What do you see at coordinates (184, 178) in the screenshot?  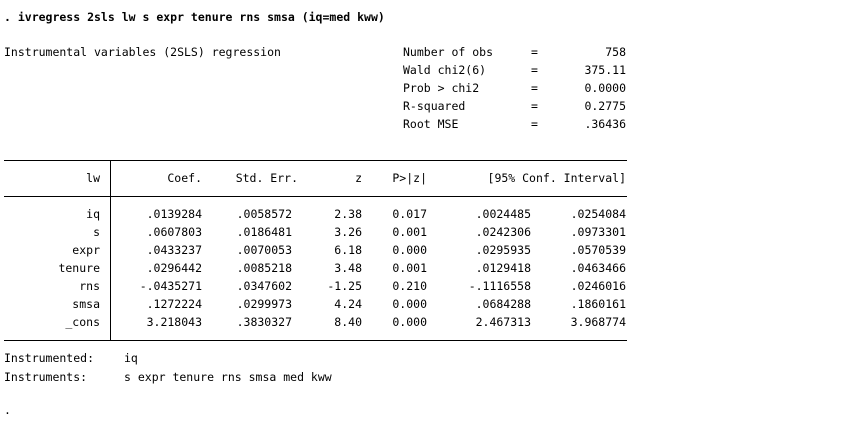 I see `coef-header: Coef.` at bounding box center [184, 178].